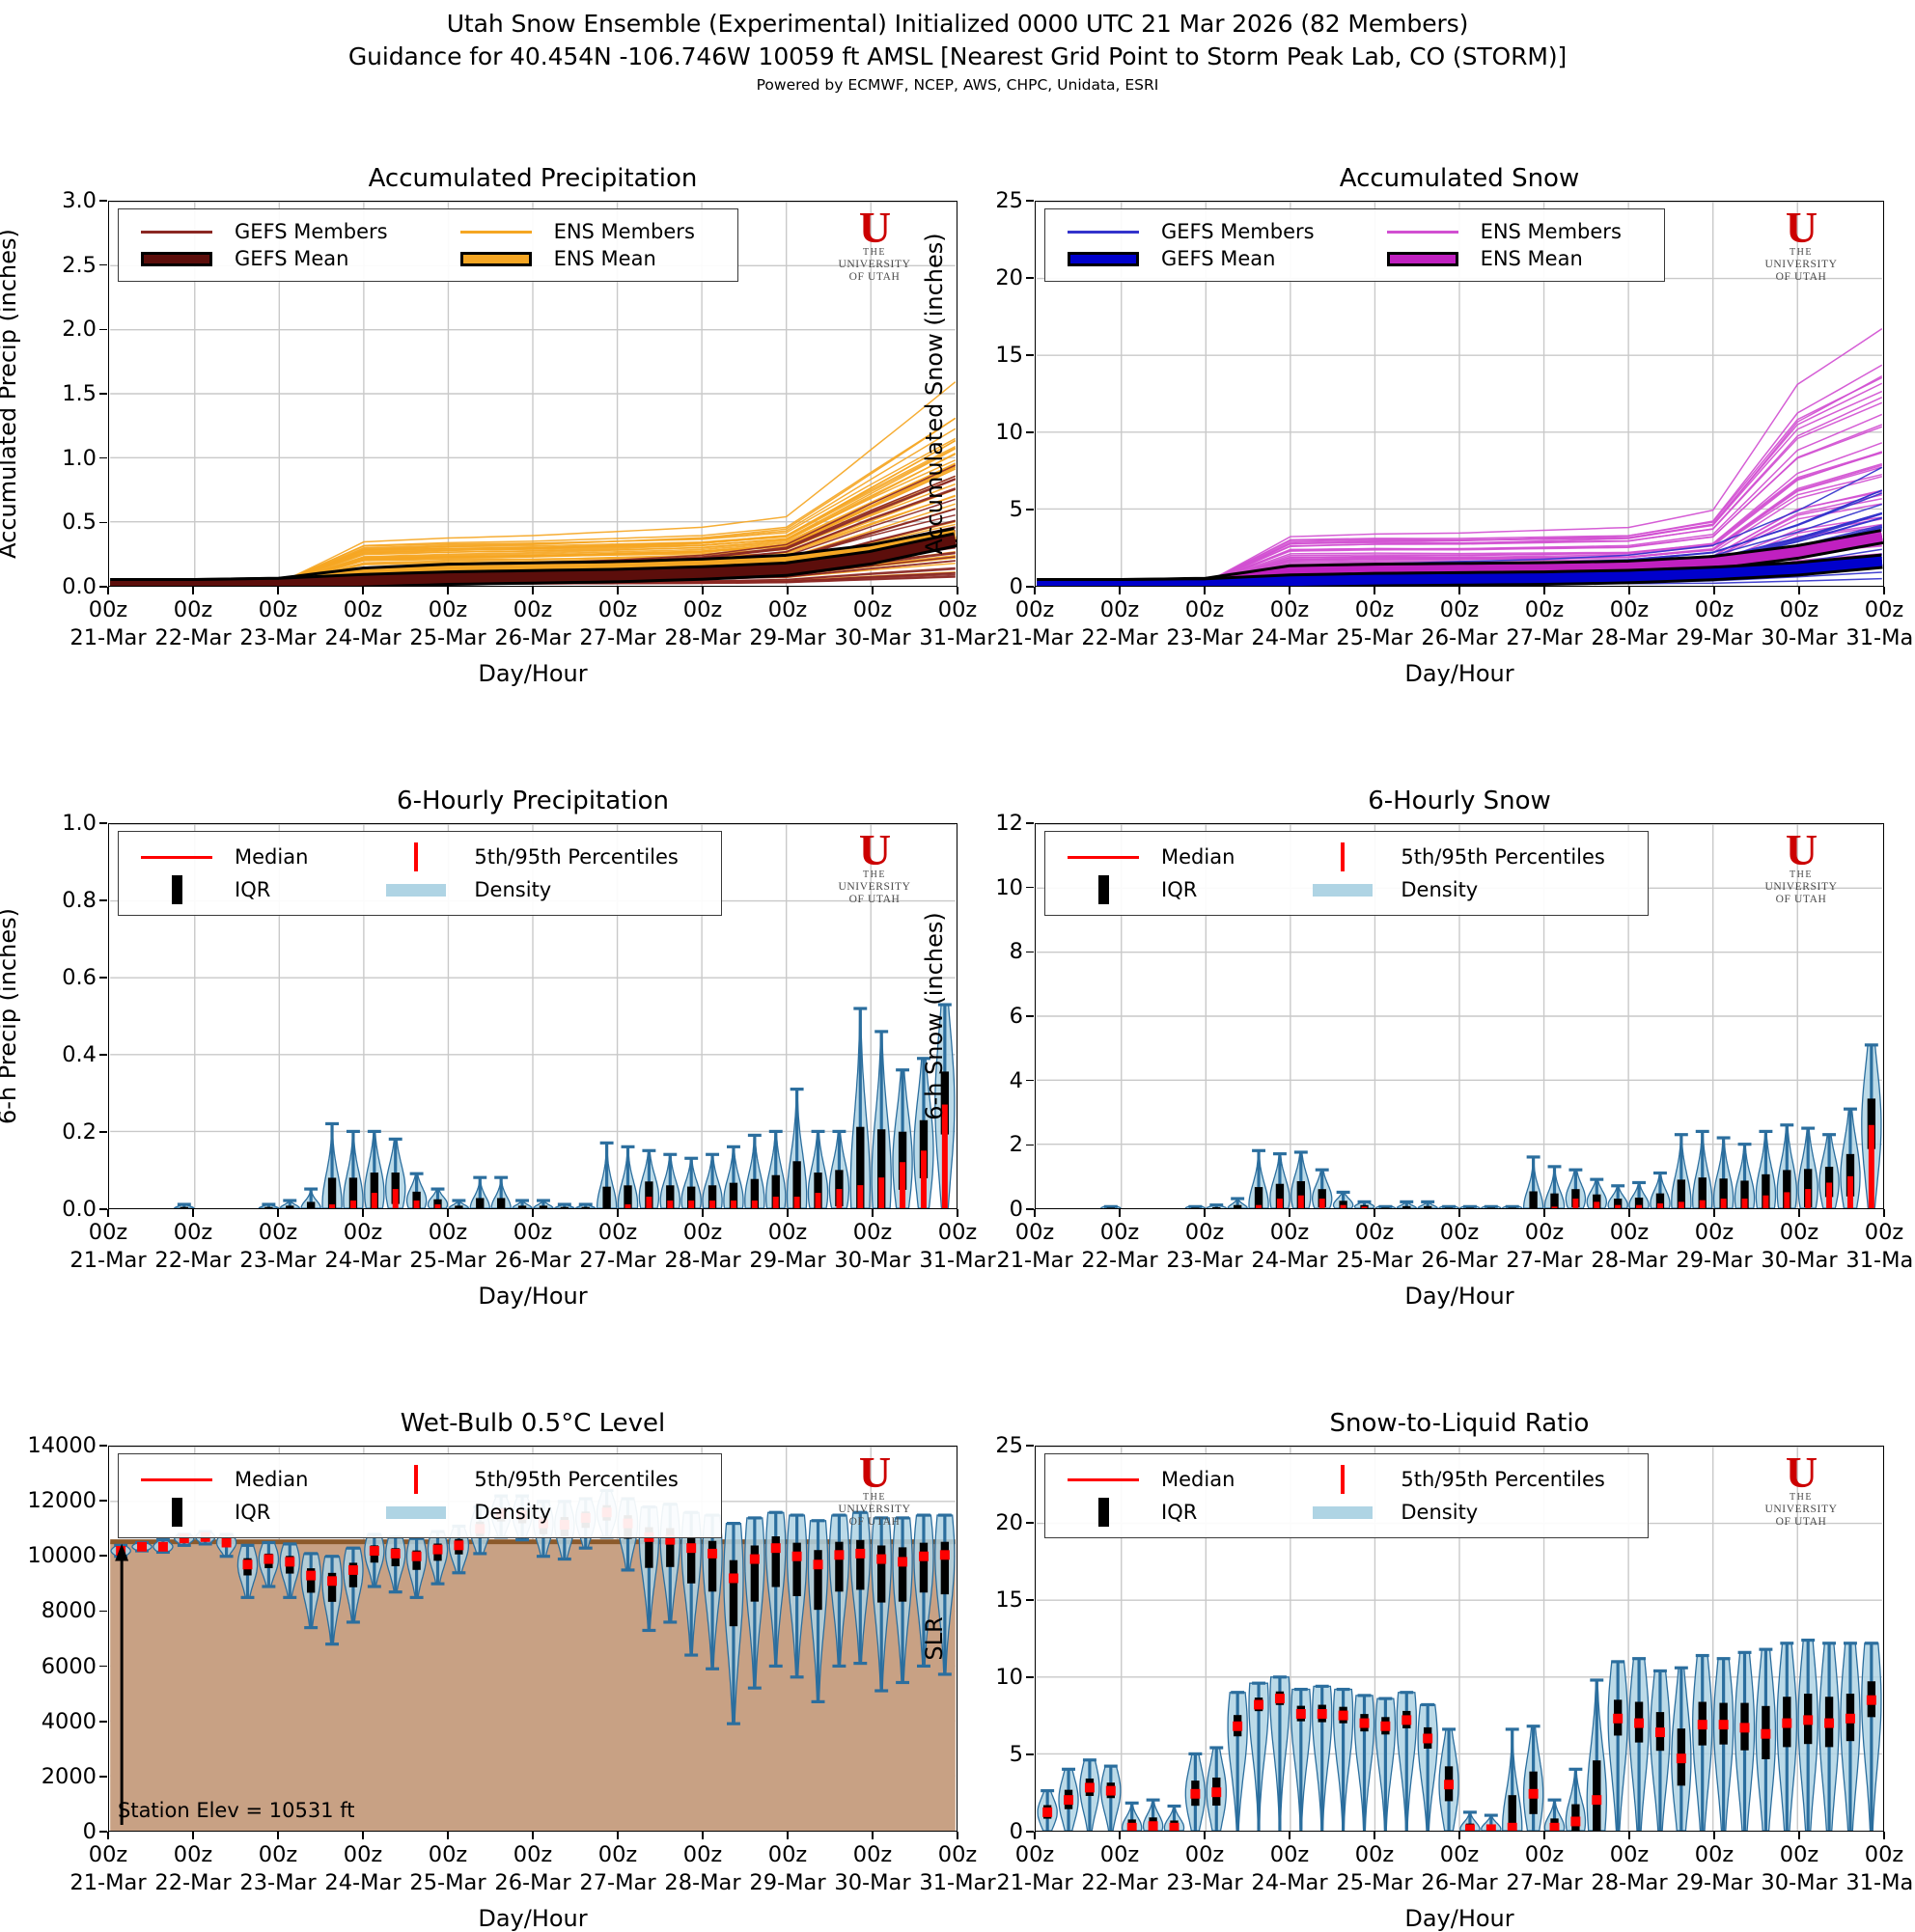  I want to click on legend-label-gefs-mean: GEFS Mean, so click(1218, 258).